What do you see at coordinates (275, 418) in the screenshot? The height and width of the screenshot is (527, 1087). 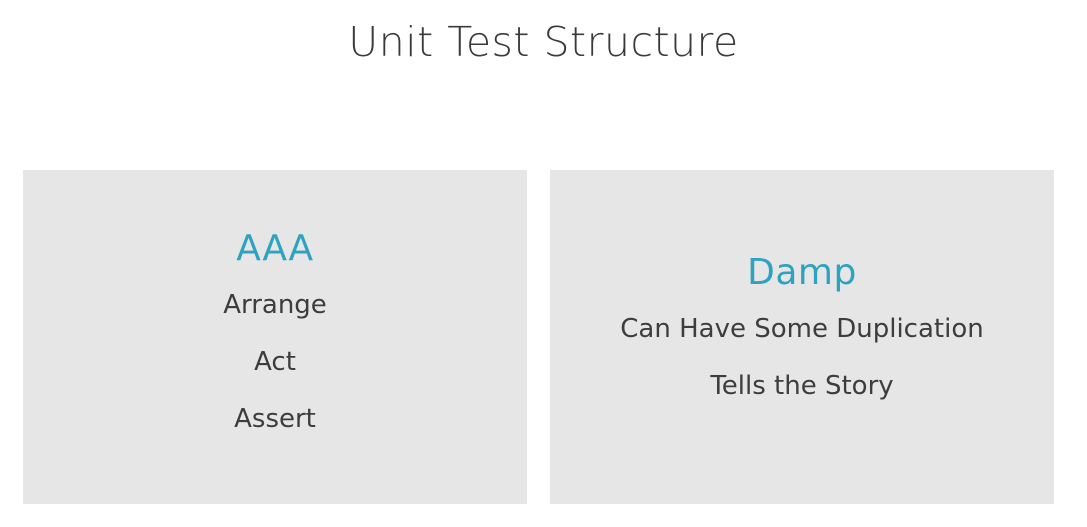 I see `list-item-assert: Assert` at bounding box center [275, 418].